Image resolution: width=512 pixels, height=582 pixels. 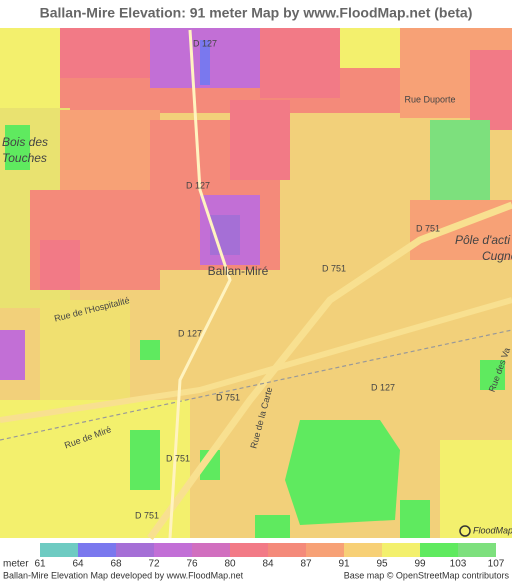 What do you see at coordinates (154, 564) in the screenshot?
I see `legend-tick-label: 72` at bounding box center [154, 564].